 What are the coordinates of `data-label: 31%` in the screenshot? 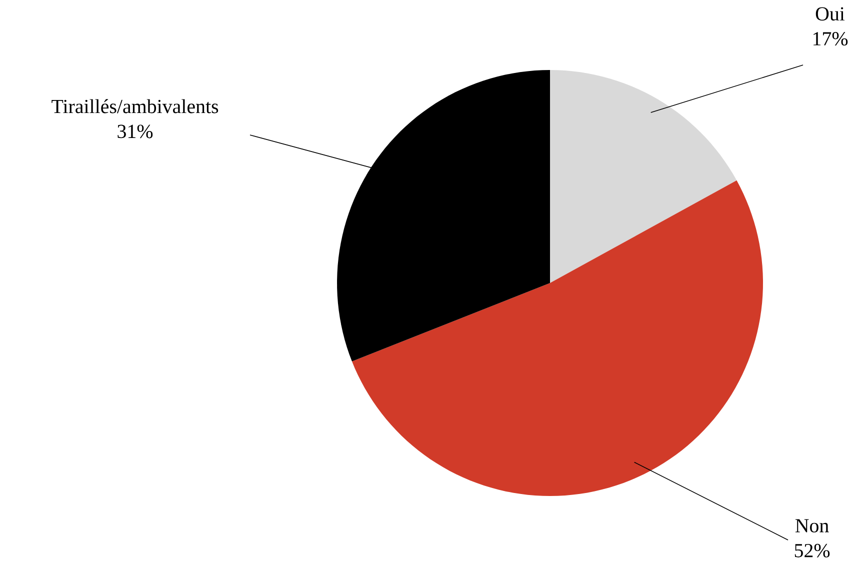 It's located at (135, 131).